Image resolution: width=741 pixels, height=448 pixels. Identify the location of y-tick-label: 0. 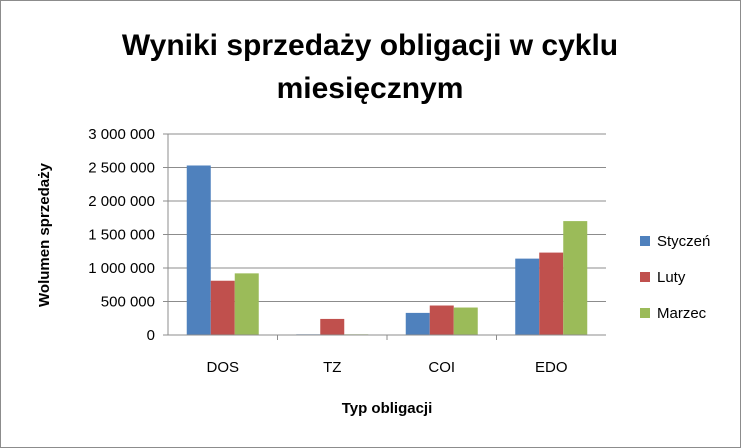
(151, 335).